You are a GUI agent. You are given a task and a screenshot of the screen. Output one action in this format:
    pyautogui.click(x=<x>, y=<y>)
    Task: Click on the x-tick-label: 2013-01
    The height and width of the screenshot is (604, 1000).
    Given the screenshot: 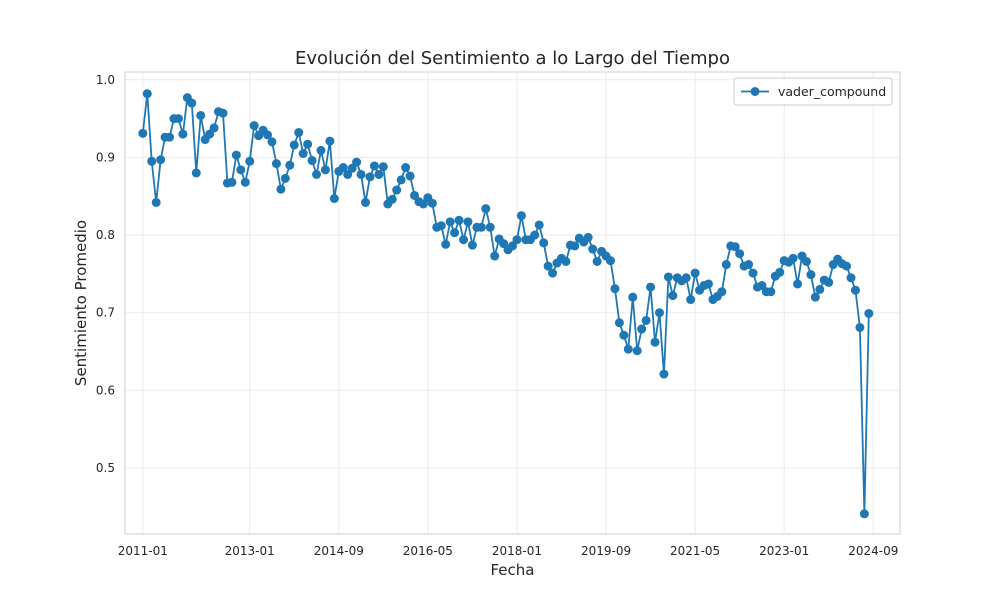 What is the action you would take?
    pyautogui.click(x=250, y=551)
    